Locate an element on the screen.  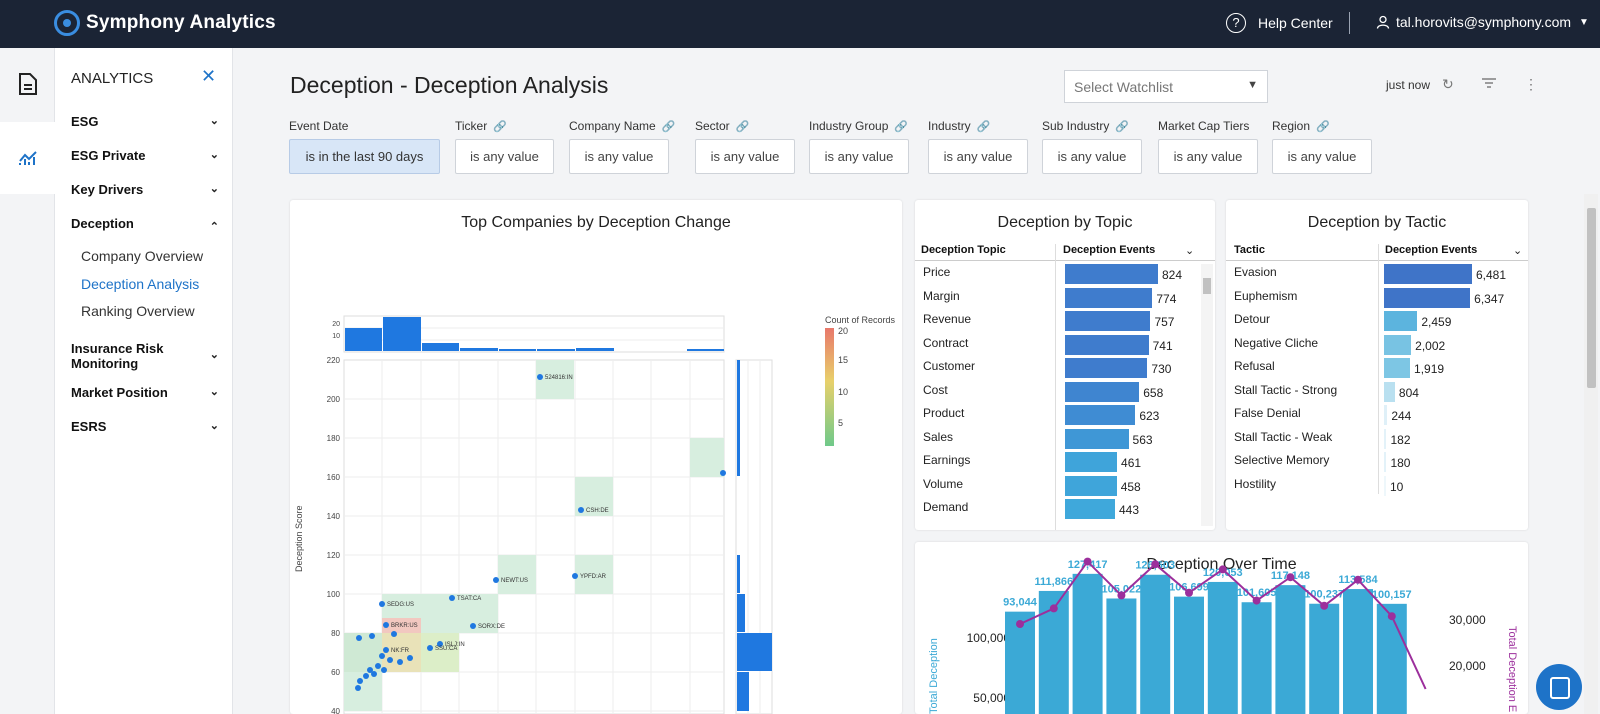
page-scroll-thumb is located at coordinates (1591, 298).